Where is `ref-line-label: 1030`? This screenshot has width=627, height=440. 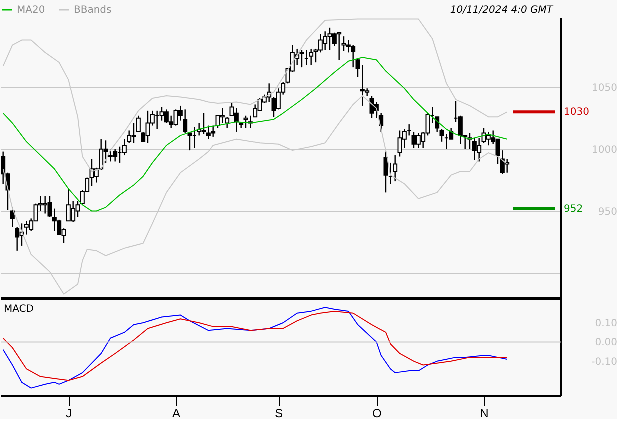 ref-line-label: 1030 is located at coordinates (577, 112).